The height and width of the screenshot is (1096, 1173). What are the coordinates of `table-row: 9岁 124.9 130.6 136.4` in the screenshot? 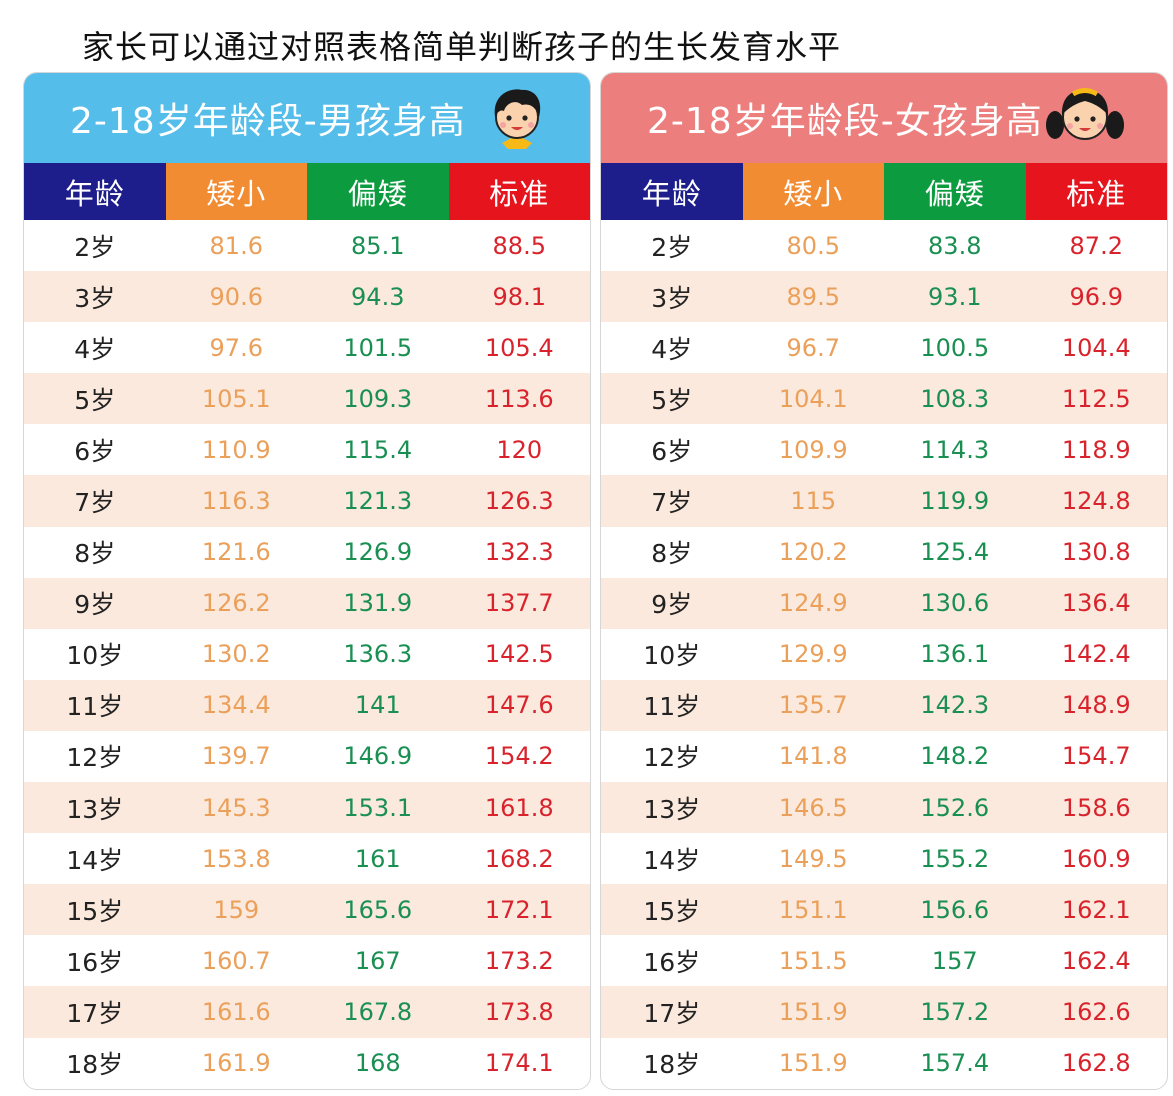 It's located at (884, 603).